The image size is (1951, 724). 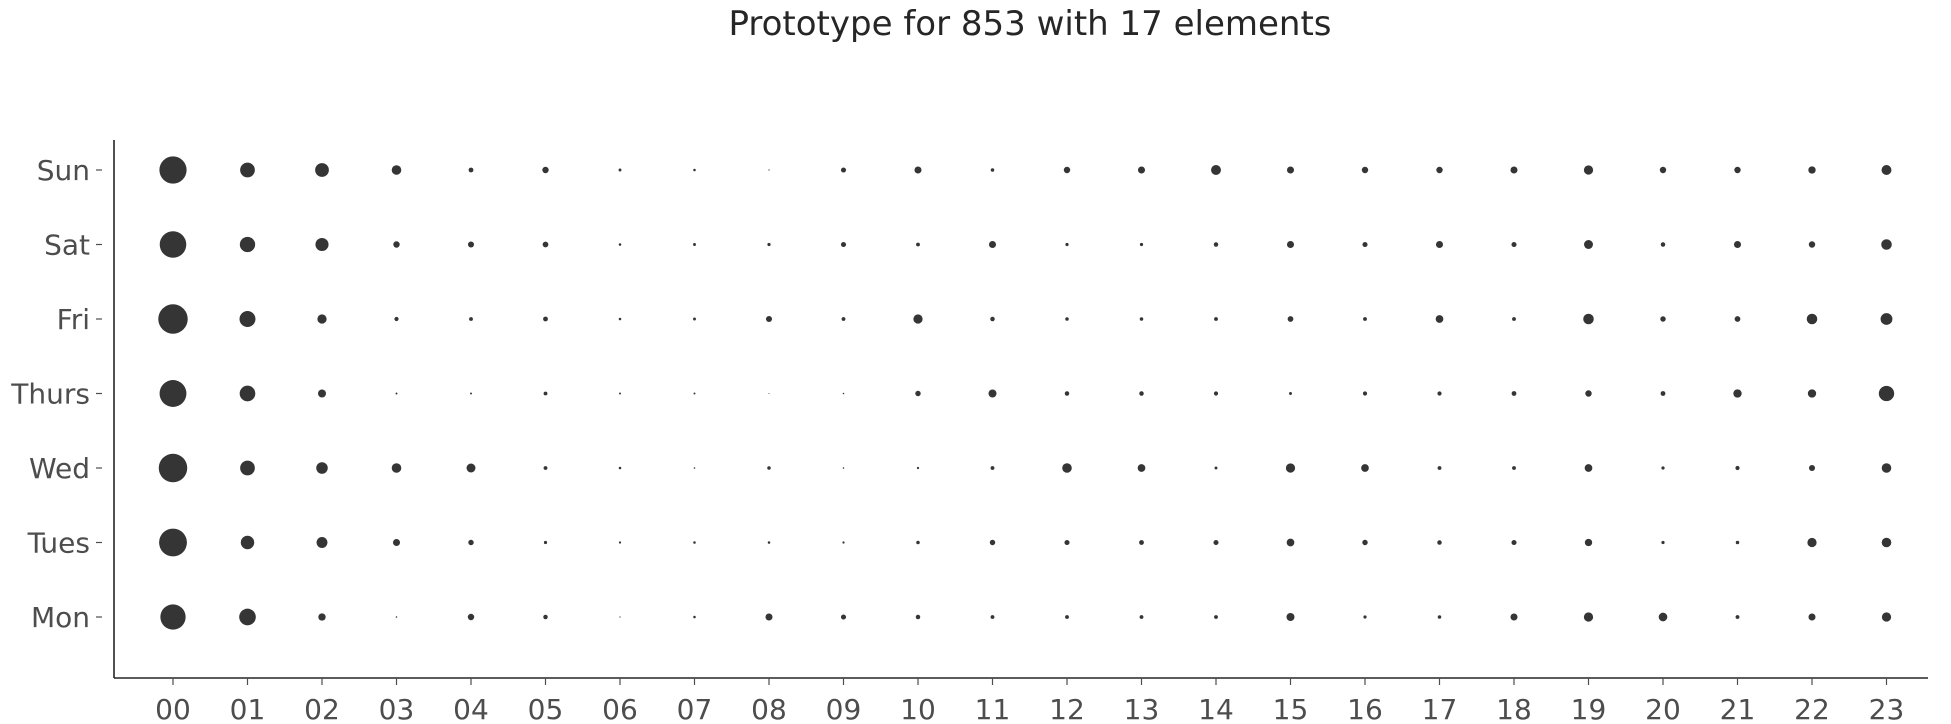 What do you see at coordinates (620, 708) in the screenshot?
I see `x-tick-label: 06` at bounding box center [620, 708].